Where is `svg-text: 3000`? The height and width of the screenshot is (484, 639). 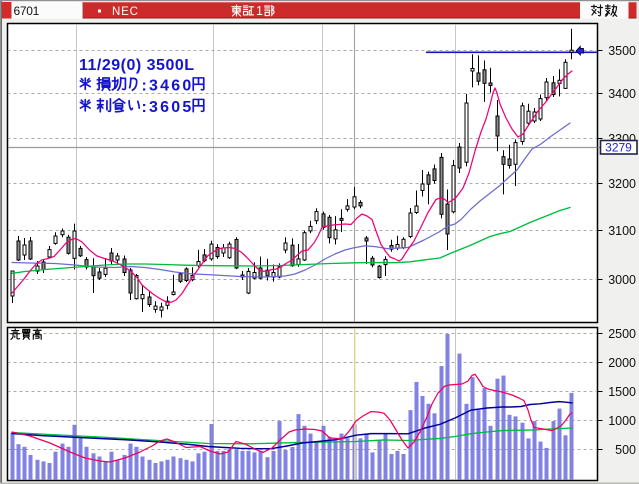
svg-text: 3000 is located at coordinates (622, 280).